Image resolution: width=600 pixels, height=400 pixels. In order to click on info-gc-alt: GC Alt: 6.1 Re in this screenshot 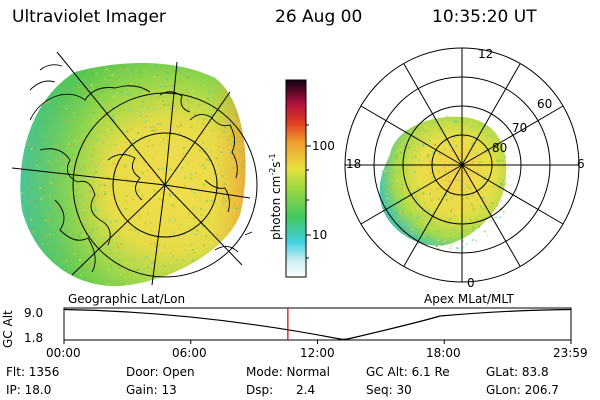, I will do `click(408, 372)`.